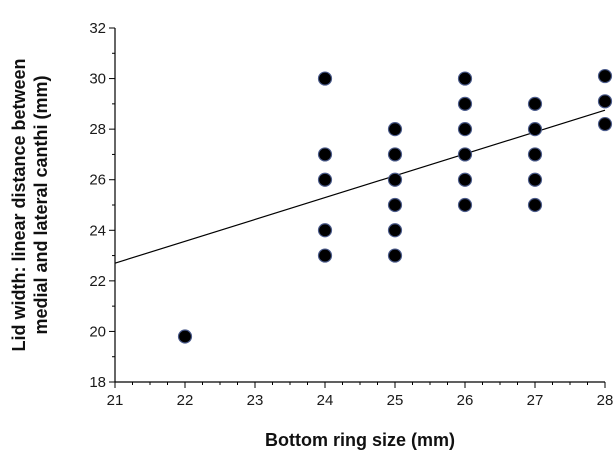 The width and height of the screenshot is (613, 451). What do you see at coordinates (255, 400) in the screenshot?
I see `x-tick-label: 23` at bounding box center [255, 400].